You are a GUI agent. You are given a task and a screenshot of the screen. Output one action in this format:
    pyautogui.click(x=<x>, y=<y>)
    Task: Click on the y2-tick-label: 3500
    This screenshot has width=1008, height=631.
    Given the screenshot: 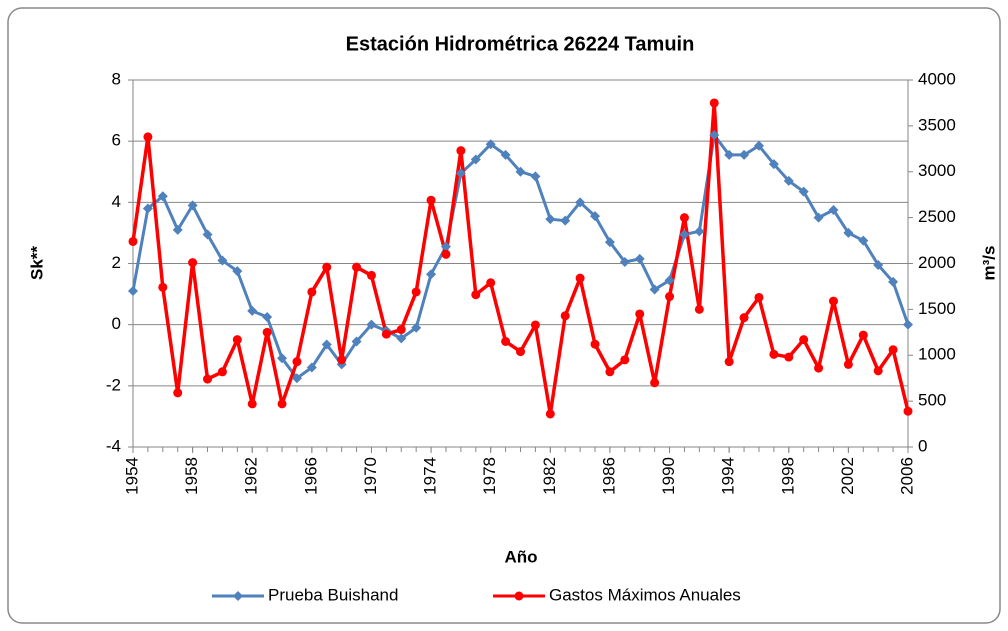 What is the action you would take?
    pyautogui.click(x=937, y=124)
    